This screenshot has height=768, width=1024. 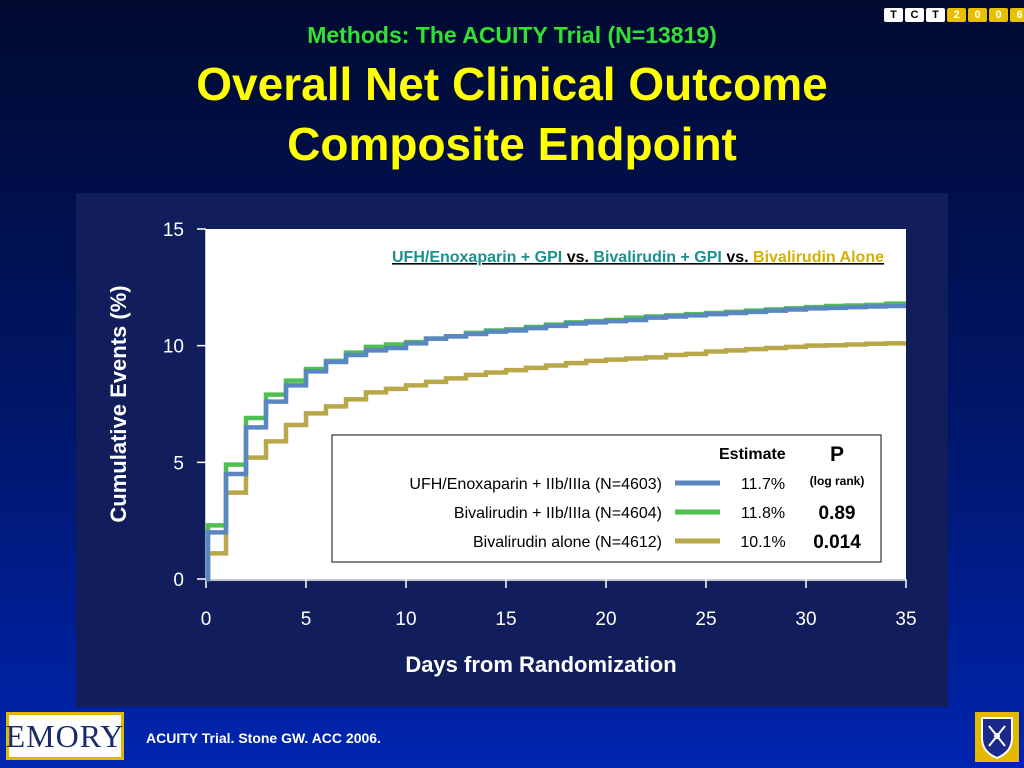 What do you see at coordinates (263, 738) in the screenshot?
I see `citation-text: ACUITY Trial. Stone GW. ACC 2006.` at bounding box center [263, 738].